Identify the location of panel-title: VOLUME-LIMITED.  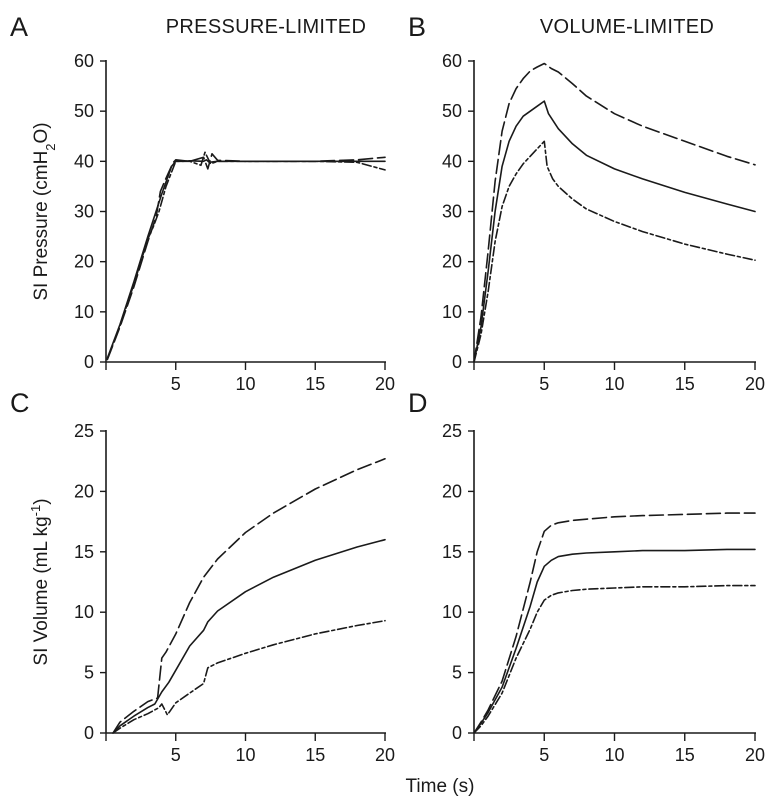
(627, 27).